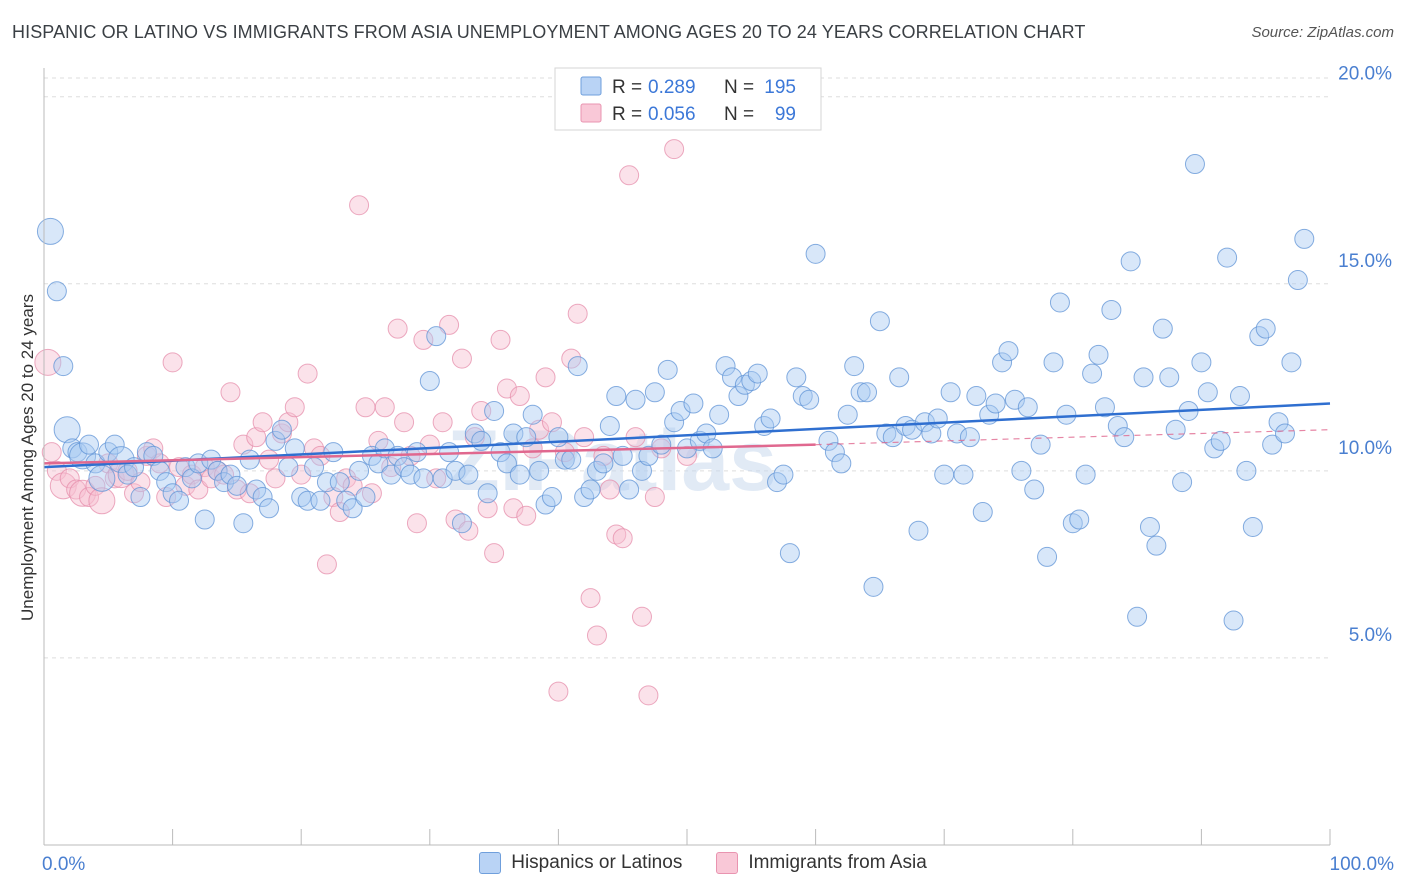 The width and height of the screenshot is (1406, 892). Describe the element at coordinates (1365, 261) in the screenshot. I see `y-tick-label: 15.0%` at that location.